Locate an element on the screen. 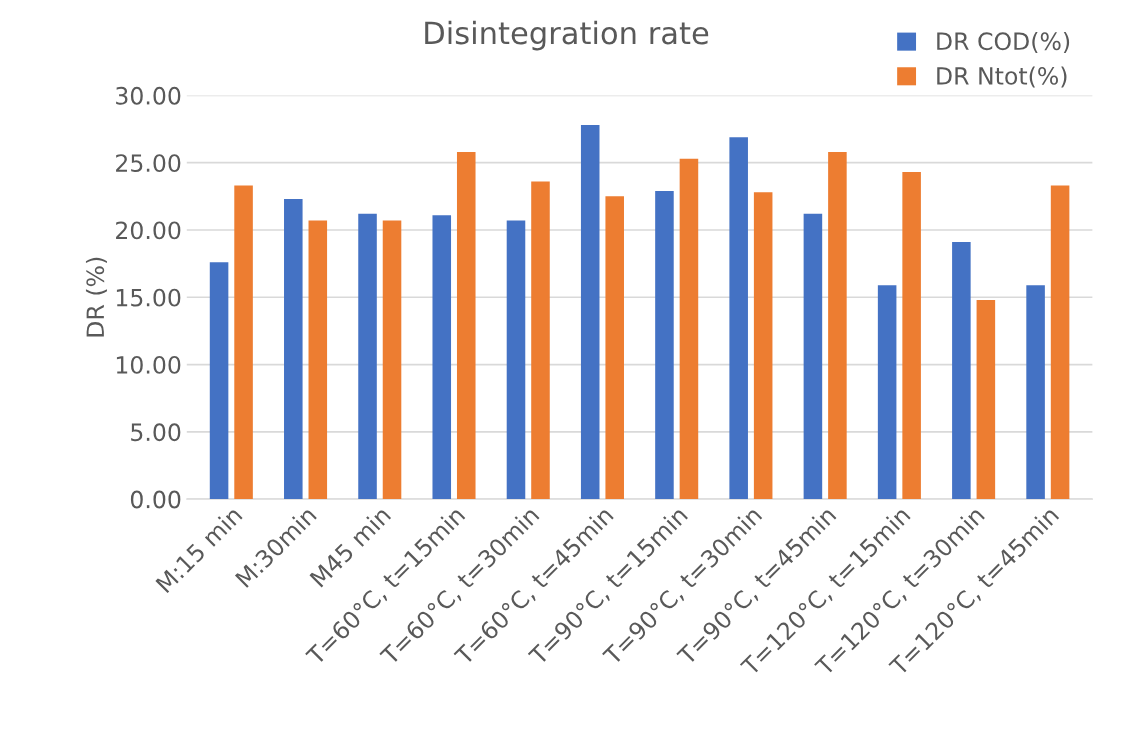 This screenshot has height=734, width=1132. y-tick-label: 5.00 is located at coordinates (156, 432).